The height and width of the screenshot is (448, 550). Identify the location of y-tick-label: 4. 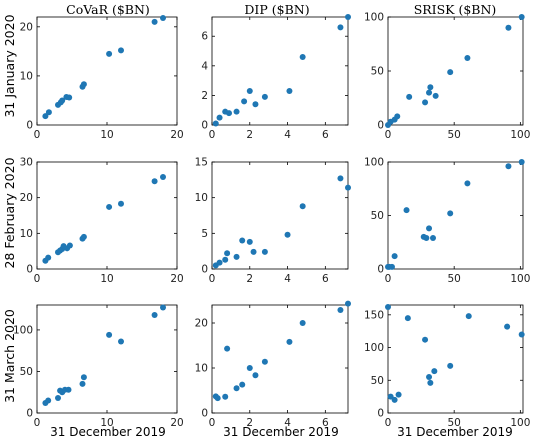
(204, 66).